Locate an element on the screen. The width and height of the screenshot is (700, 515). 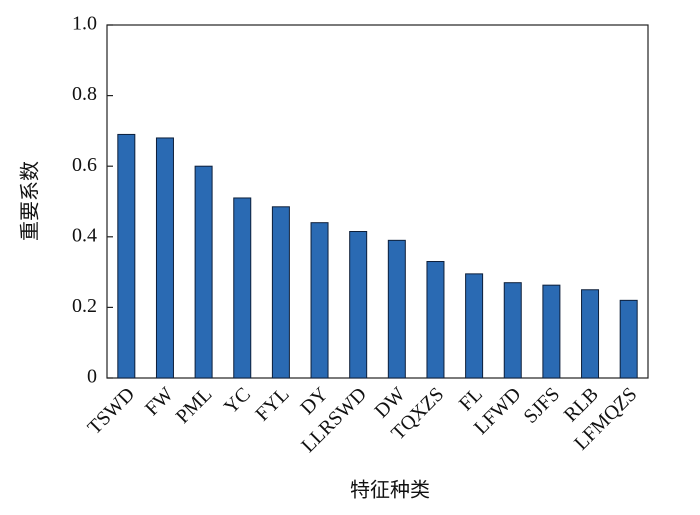
y-tick-label: 0.8 is located at coordinates (84, 94).